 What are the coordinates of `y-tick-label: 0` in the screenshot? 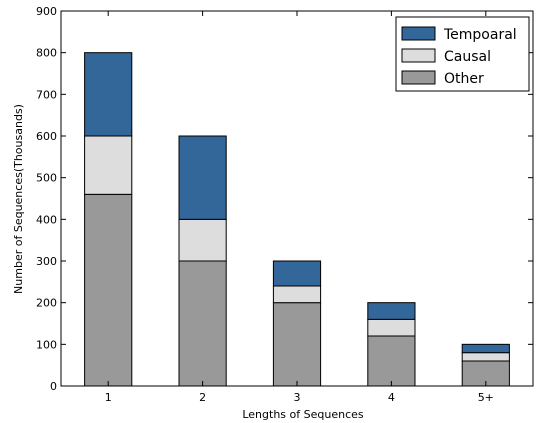 It's located at (53, 386).